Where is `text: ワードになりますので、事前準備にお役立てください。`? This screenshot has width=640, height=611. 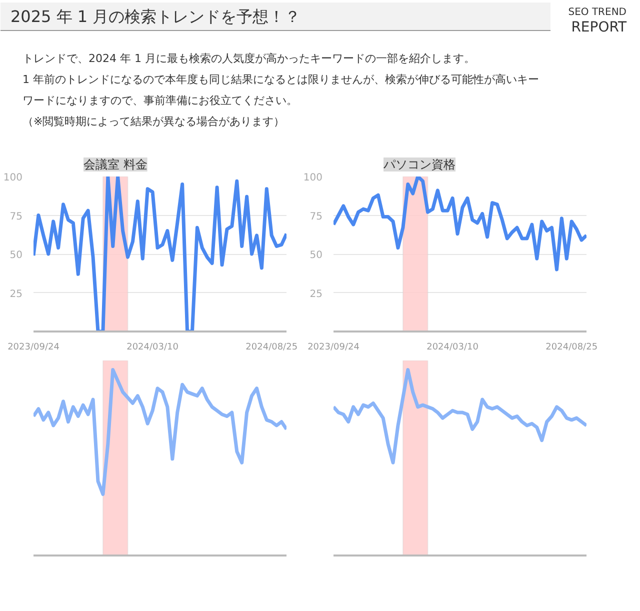
text: ワードになりますので、事前準備にお役立てください。 is located at coordinates (160, 100).